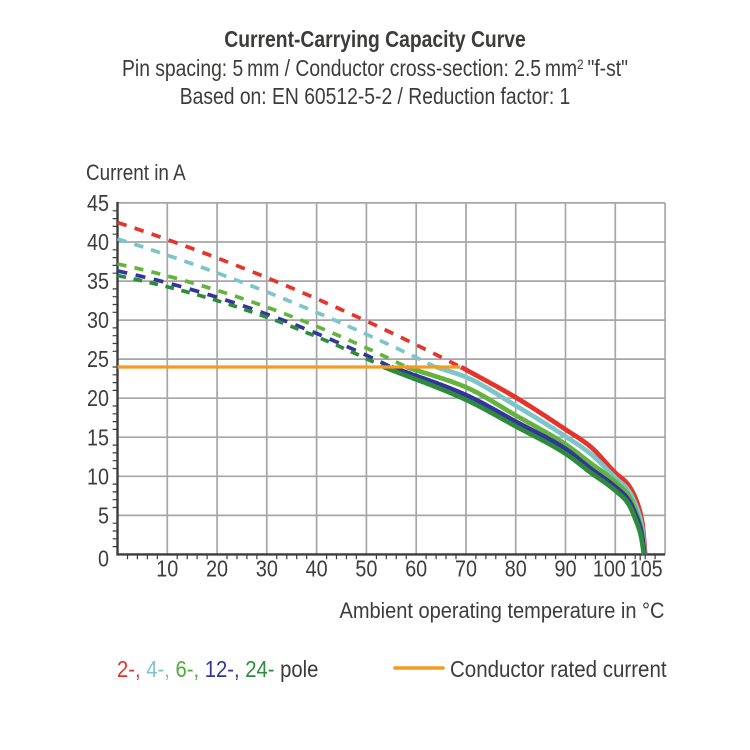  I want to click on svg-text: 50, so click(366, 568).